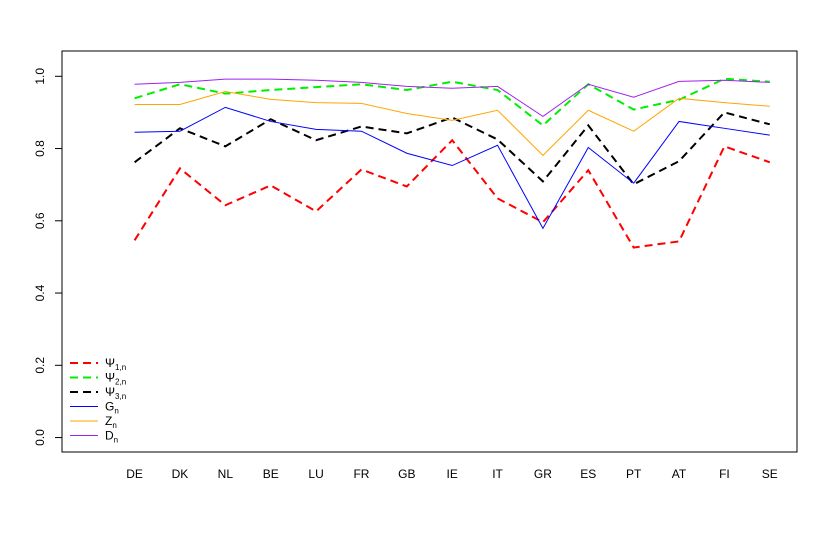 The width and height of the screenshot is (830, 534). What do you see at coordinates (40, 148) in the screenshot?
I see `y-tick-label: 0.8` at bounding box center [40, 148].